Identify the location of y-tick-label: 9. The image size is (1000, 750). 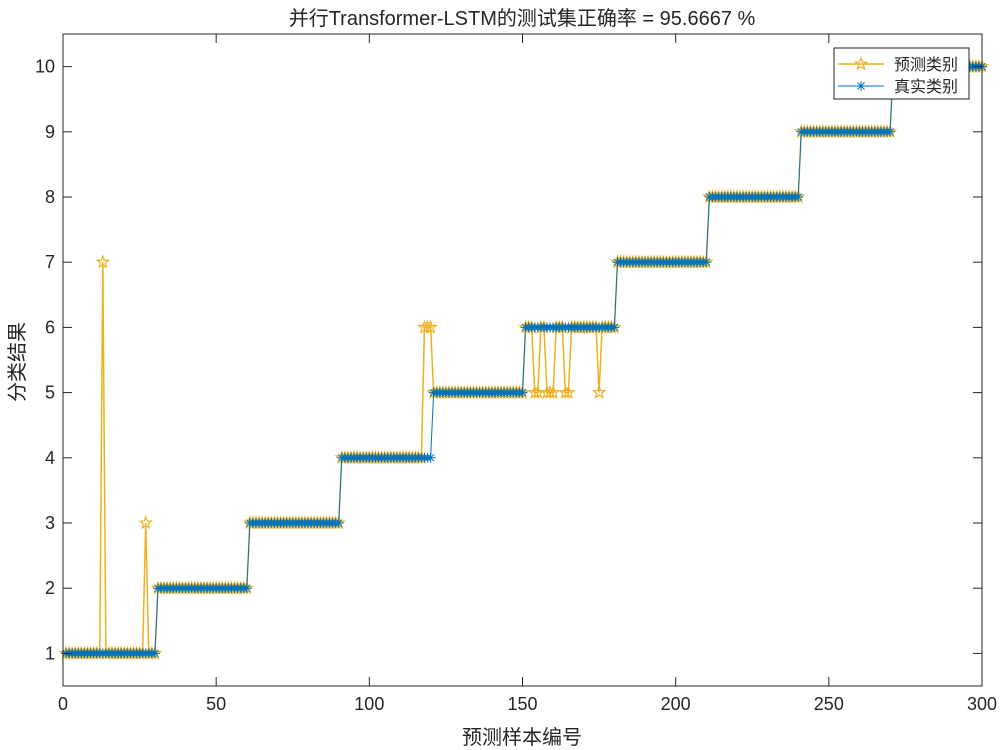
(50, 132).